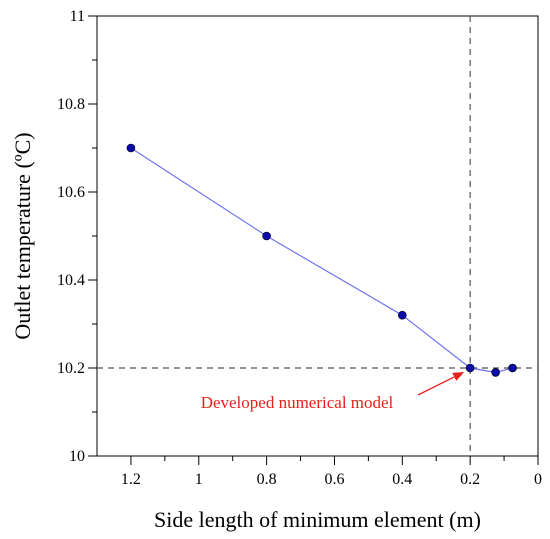  I want to click on annotation-label: Developed numerical model, so click(297, 402).